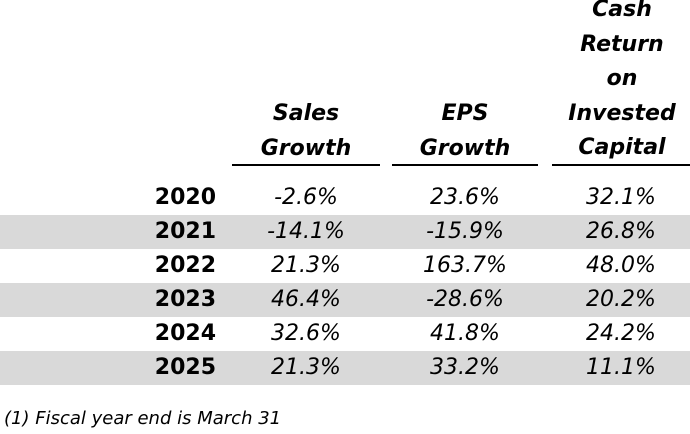  What do you see at coordinates (143, 418) in the screenshot?
I see `footnote: (1) Fiscal year end is March 31` at bounding box center [143, 418].